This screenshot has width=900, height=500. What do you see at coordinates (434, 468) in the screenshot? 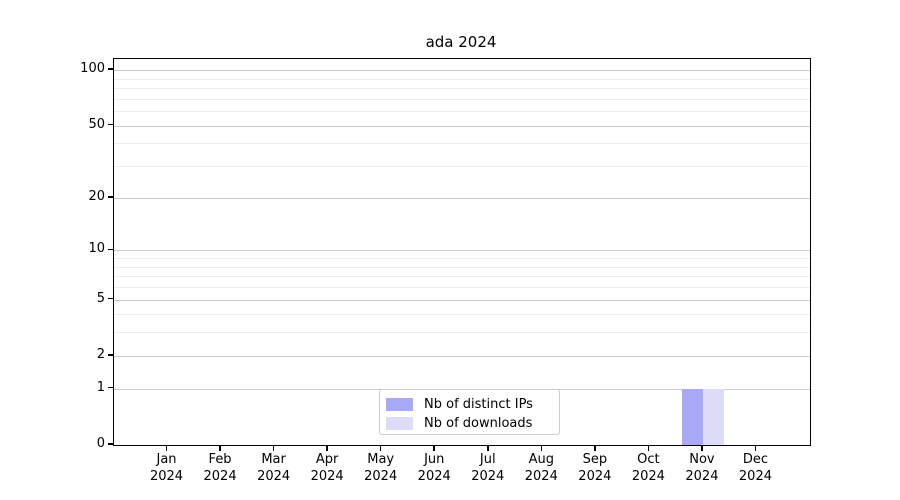
I see `x-tick-label: Jun 2024` at bounding box center [434, 468].